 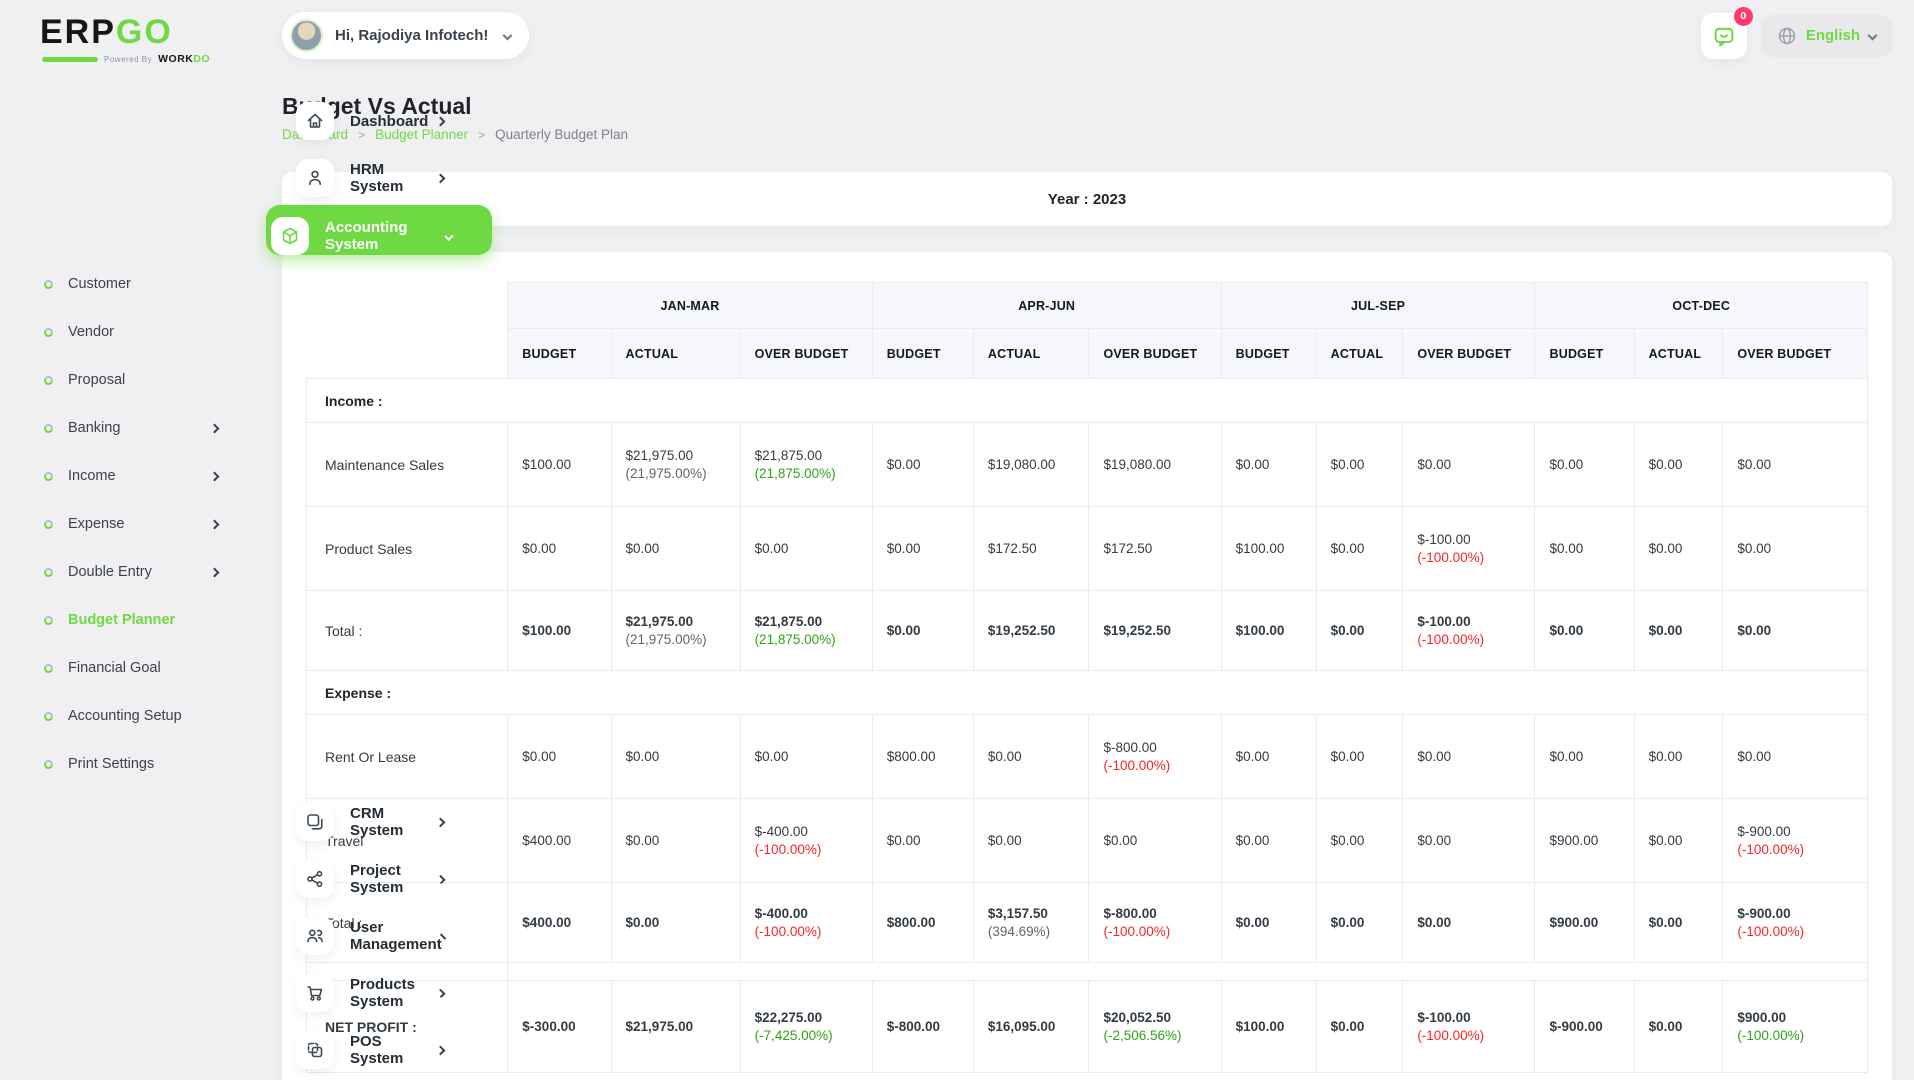 What do you see at coordinates (127, 764) in the screenshot?
I see `sidebar-item-print-settings: Print Settings` at bounding box center [127, 764].